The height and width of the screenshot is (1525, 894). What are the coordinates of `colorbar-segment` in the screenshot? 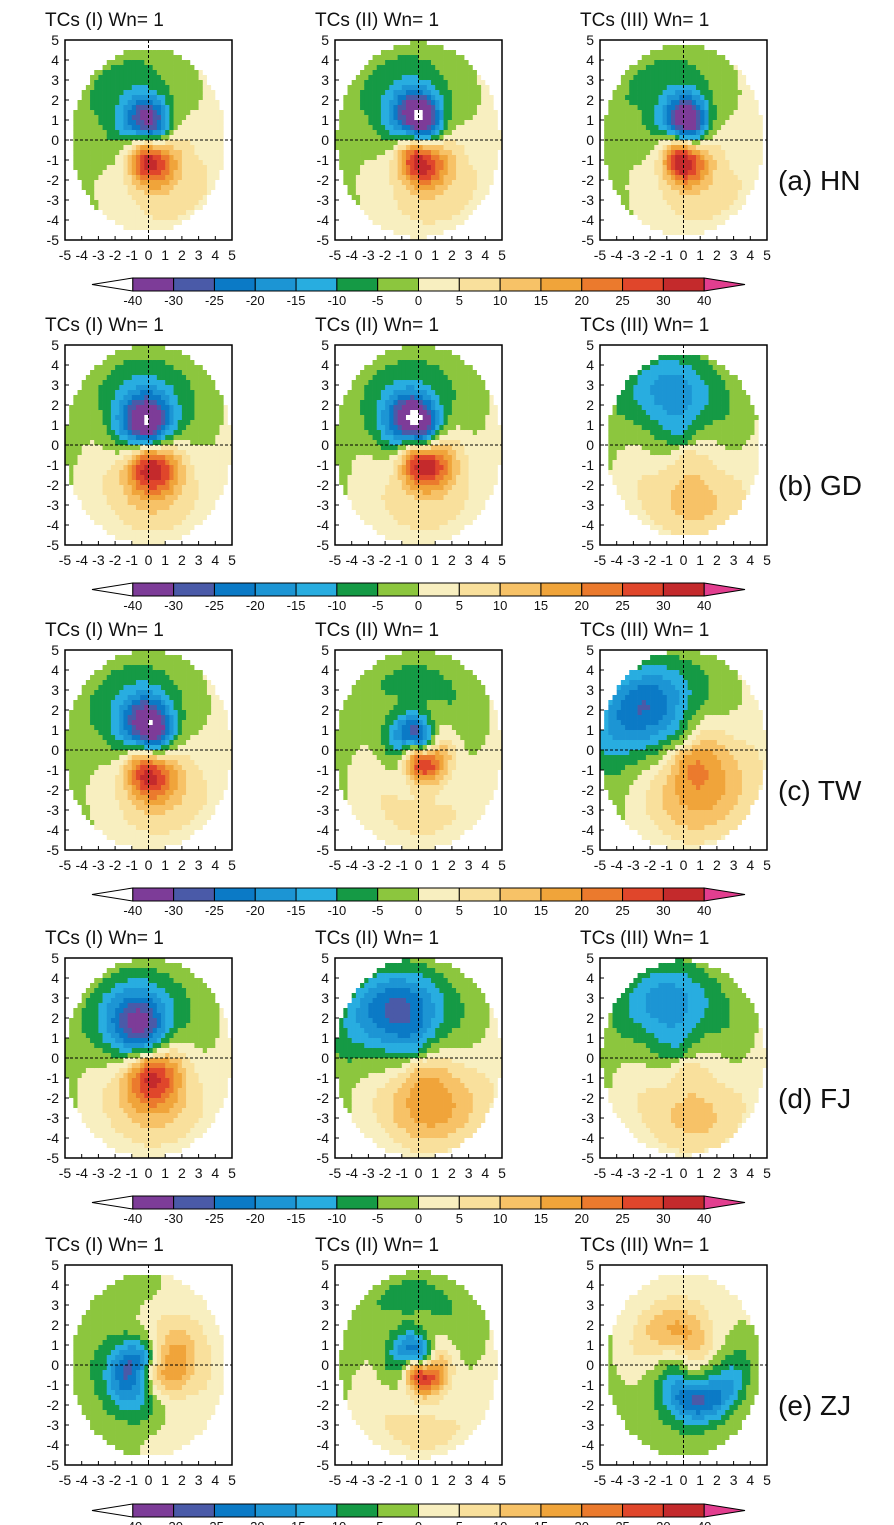 It's located at (479, 284).